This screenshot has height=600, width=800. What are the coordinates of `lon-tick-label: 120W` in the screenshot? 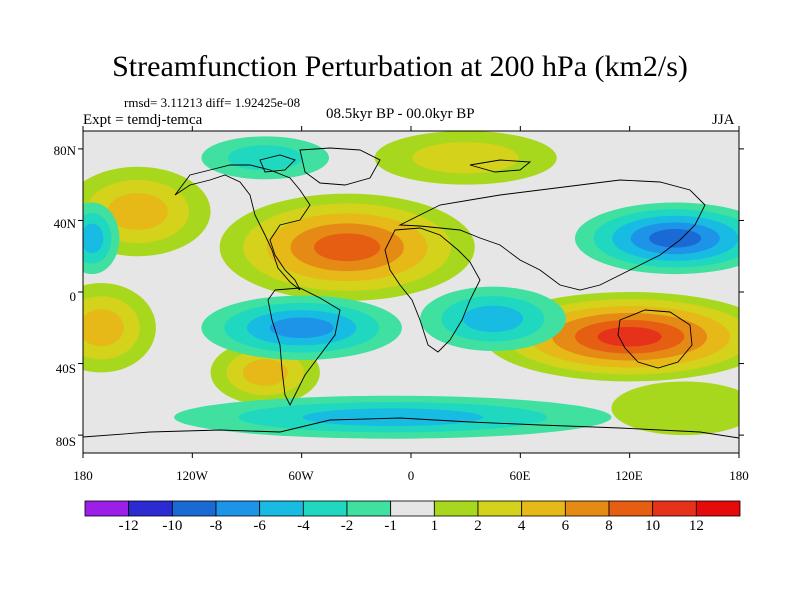 It's located at (192, 475).